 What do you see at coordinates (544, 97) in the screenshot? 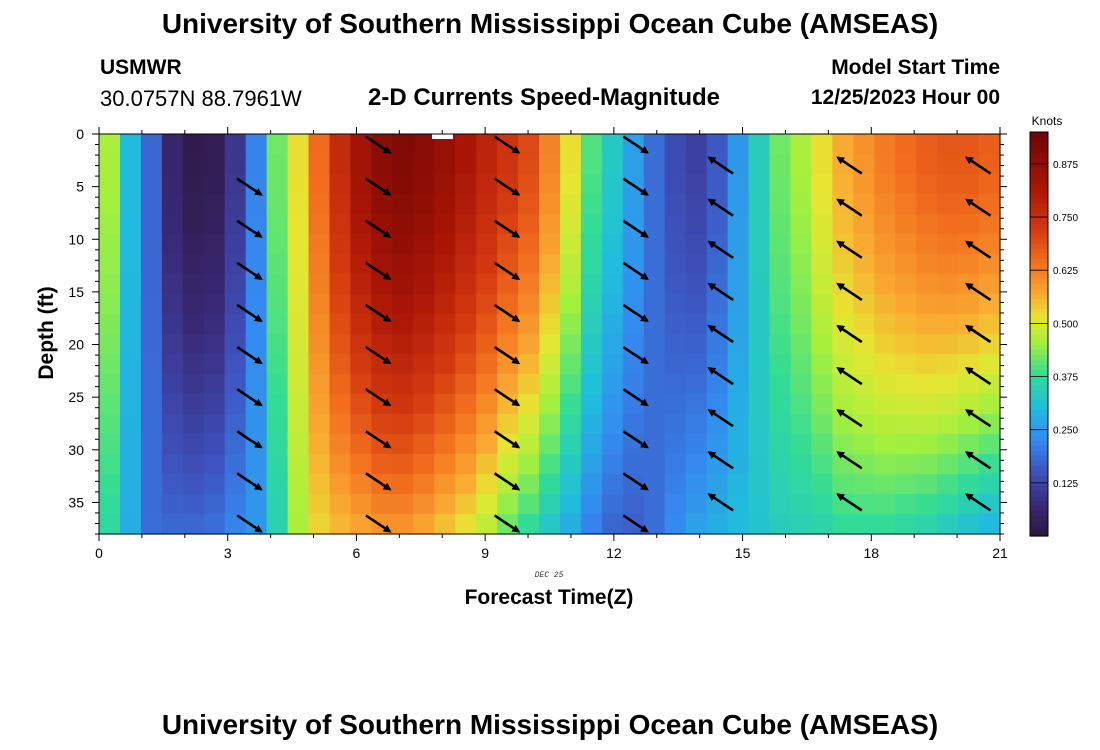
I see `chart-subtitle: 2-D Currents Speed-Magnitude` at bounding box center [544, 97].